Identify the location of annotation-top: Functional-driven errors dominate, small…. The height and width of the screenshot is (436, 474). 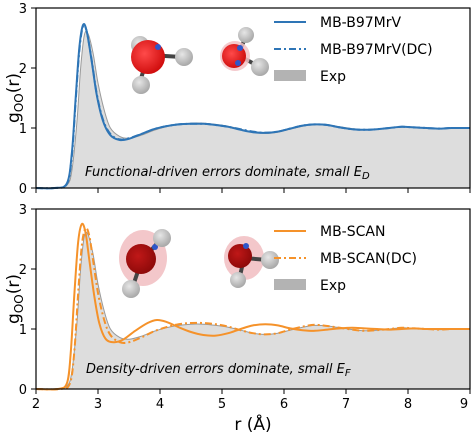
(227, 173).